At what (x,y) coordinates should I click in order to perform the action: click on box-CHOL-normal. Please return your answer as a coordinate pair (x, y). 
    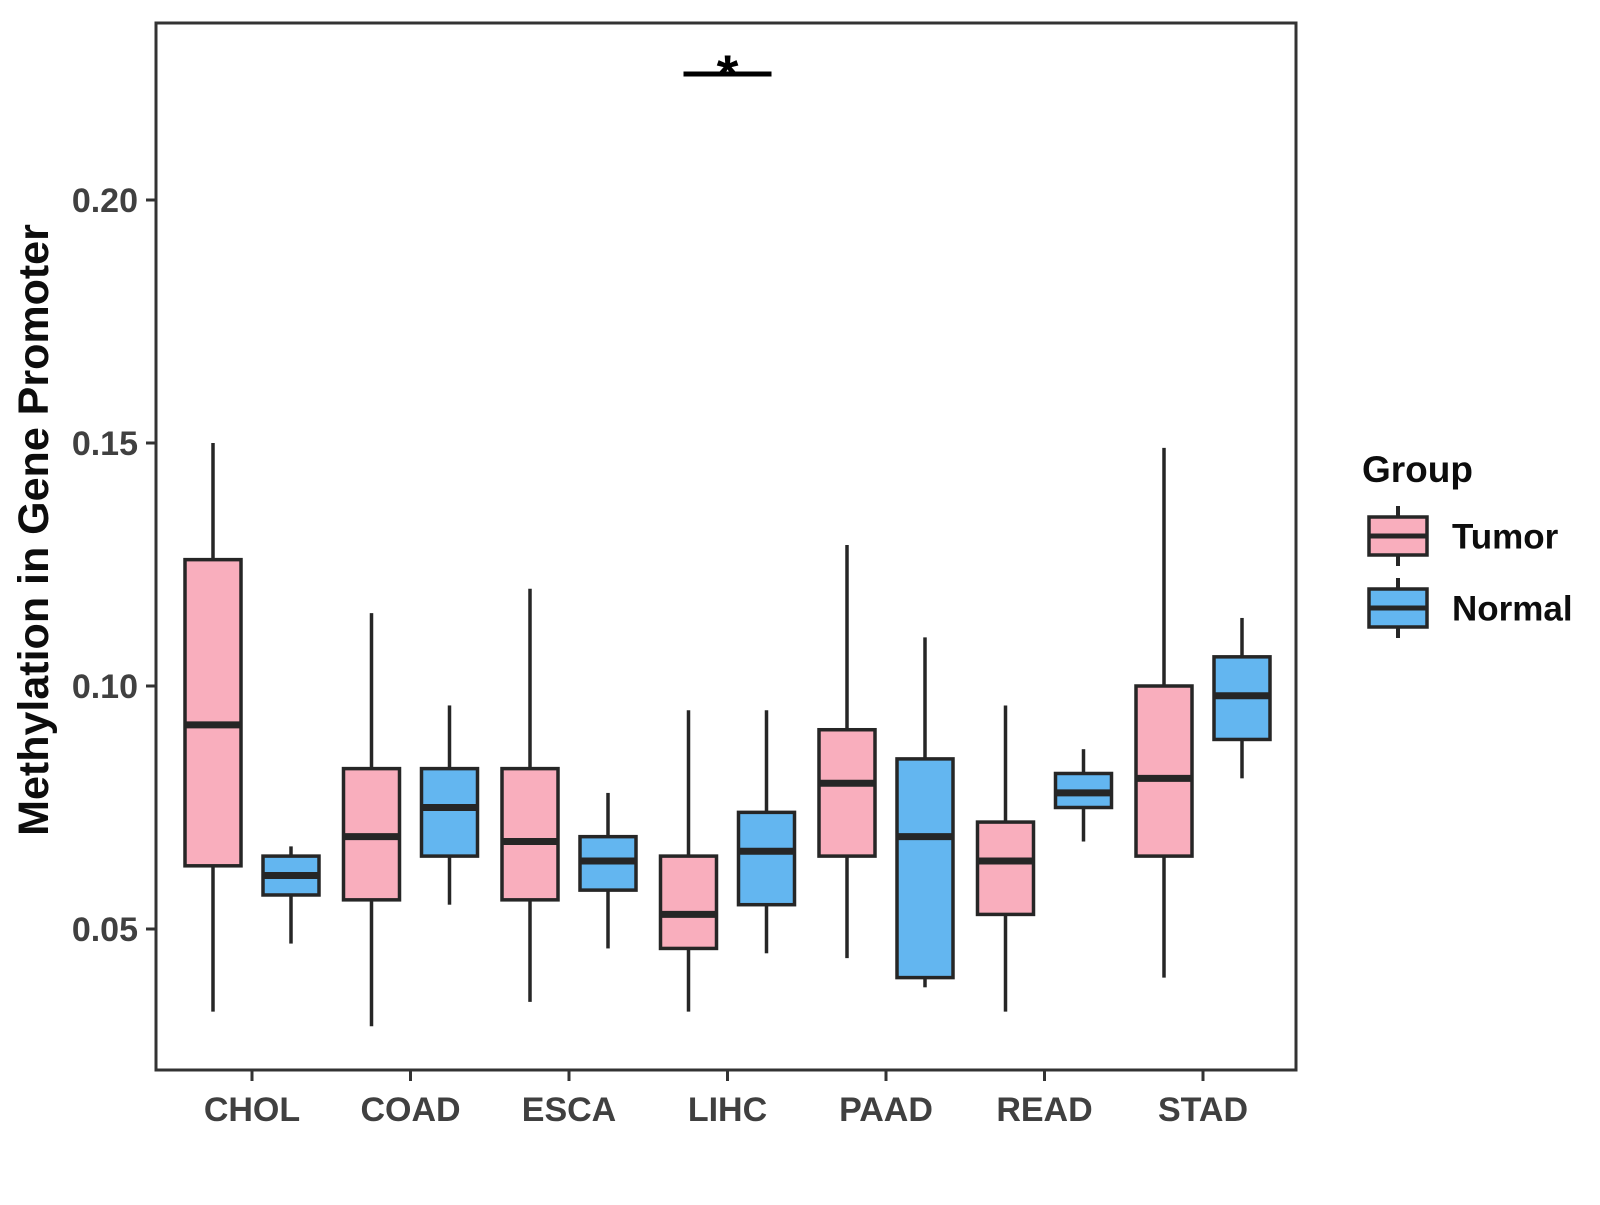
    Looking at the image, I should click on (291, 895).